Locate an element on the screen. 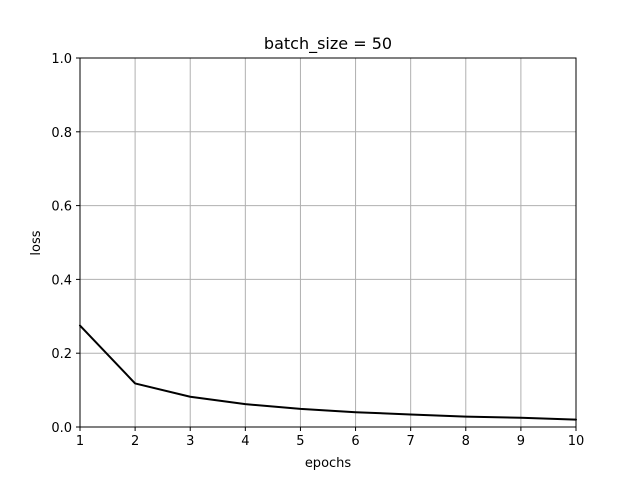  x-tick-label: 10 is located at coordinates (576, 441).